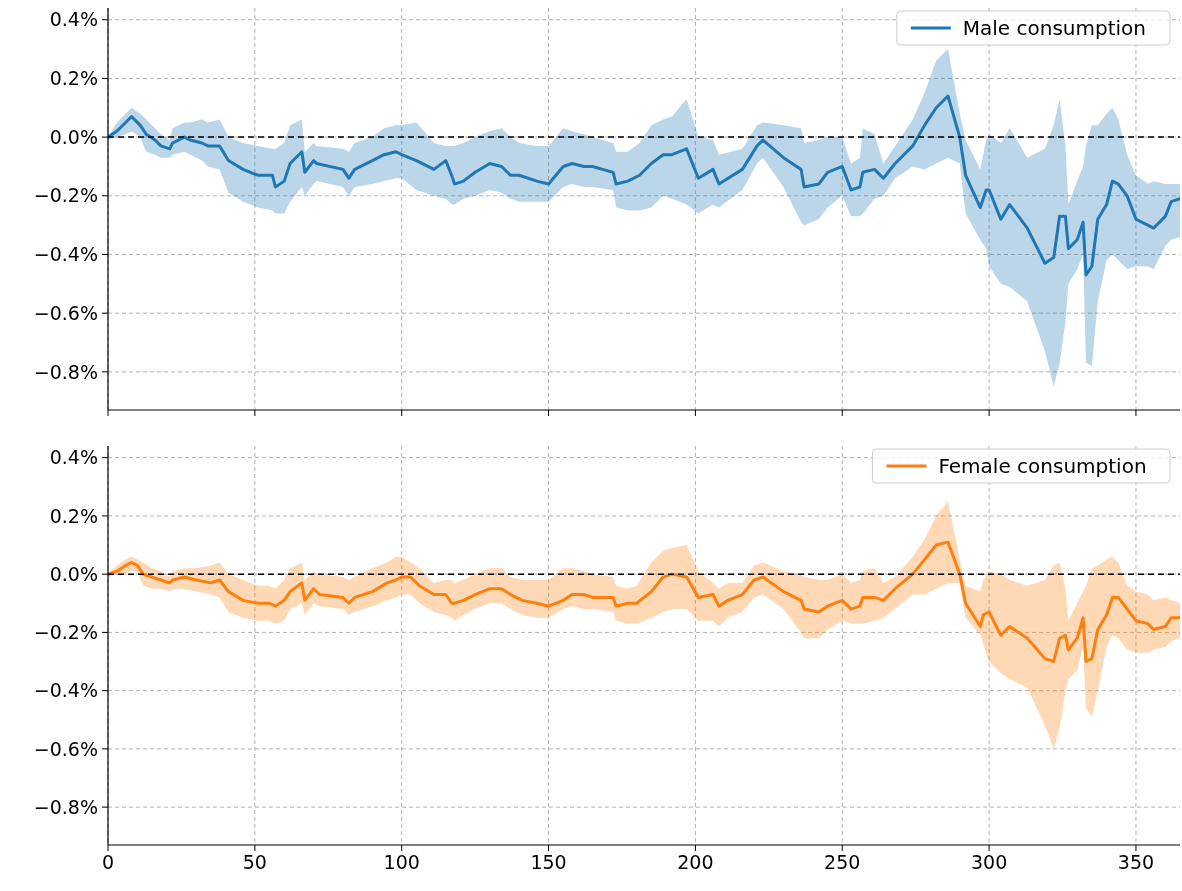 Image resolution: width=1182 pixels, height=891 pixels. Describe the element at coordinates (1136, 862) in the screenshot. I see `x-tick-label: 350` at that location.